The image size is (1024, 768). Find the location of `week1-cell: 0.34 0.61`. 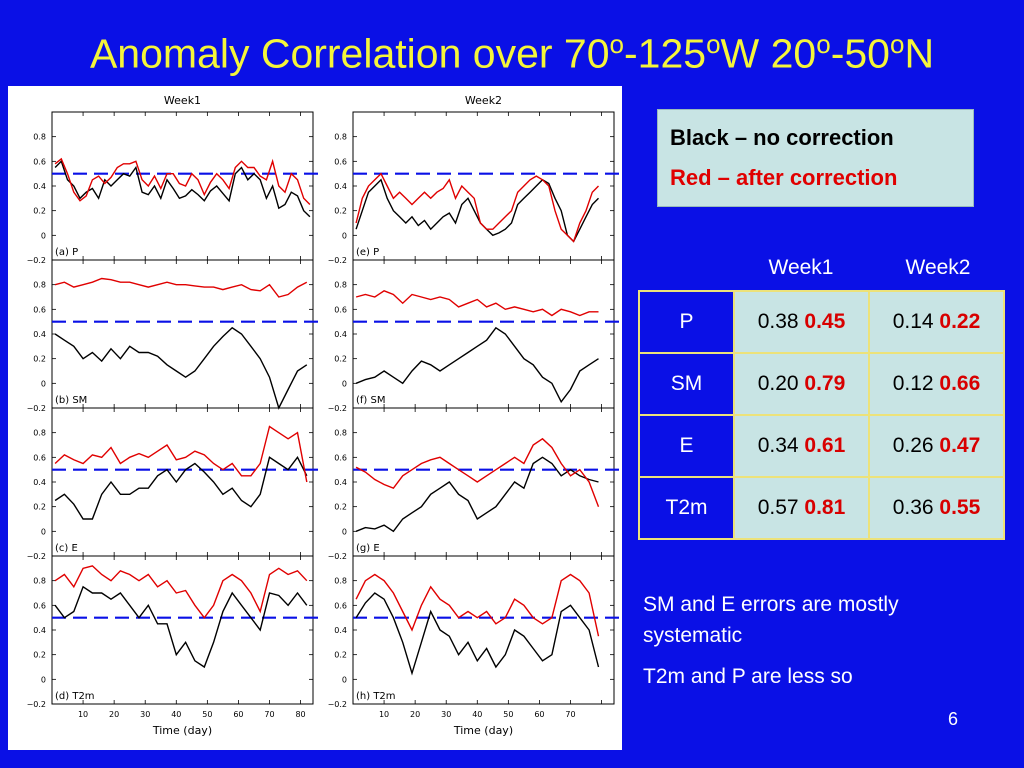

week1-cell: 0.34 0.61 is located at coordinates (801, 446).